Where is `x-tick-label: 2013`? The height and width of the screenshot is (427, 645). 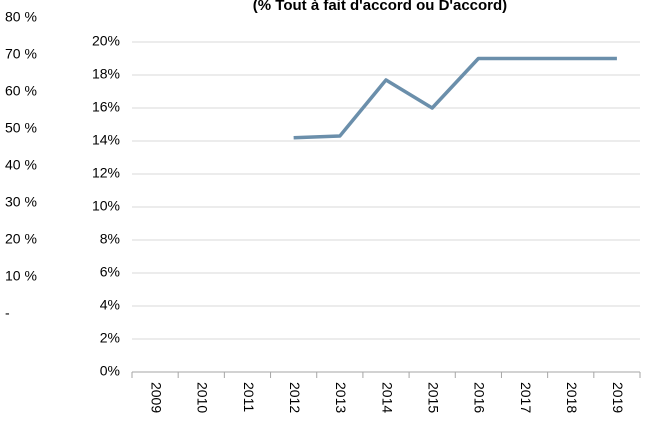
x-tick-label: 2013 is located at coordinates (341, 397).